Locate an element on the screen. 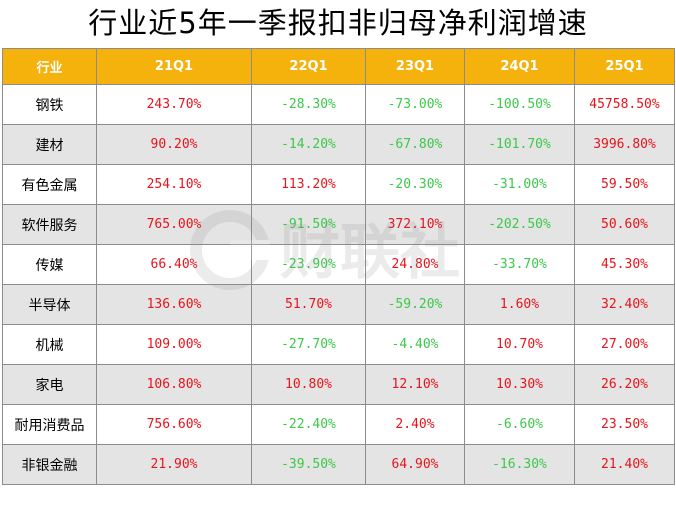 This screenshot has width=676, height=507. table-row: 机械 109.00% -27.70% -4.40% 10.70% 27.00% is located at coordinates (338, 344).